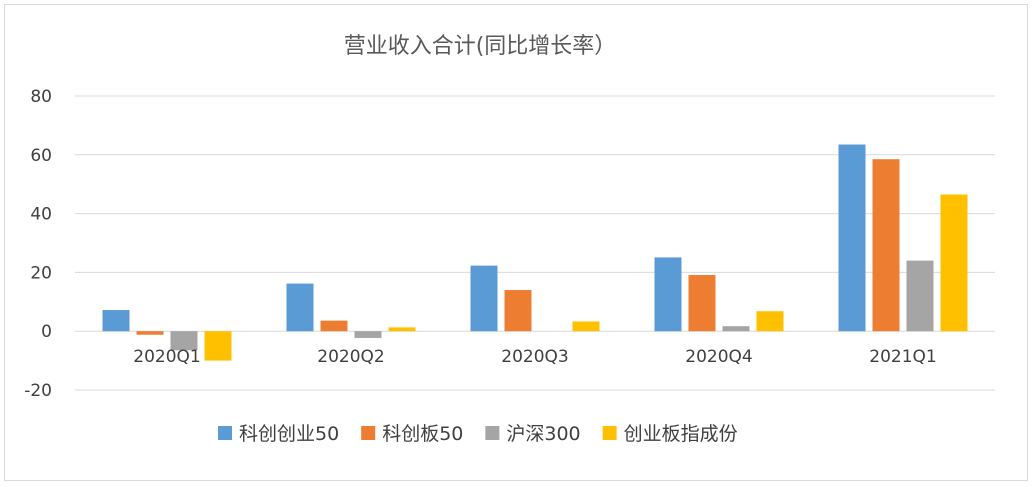 This screenshot has width=1034, height=487. What do you see at coordinates (38, 391) in the screenshot?
I see `y-tick-label: -20` at bounding box center [38, 391].